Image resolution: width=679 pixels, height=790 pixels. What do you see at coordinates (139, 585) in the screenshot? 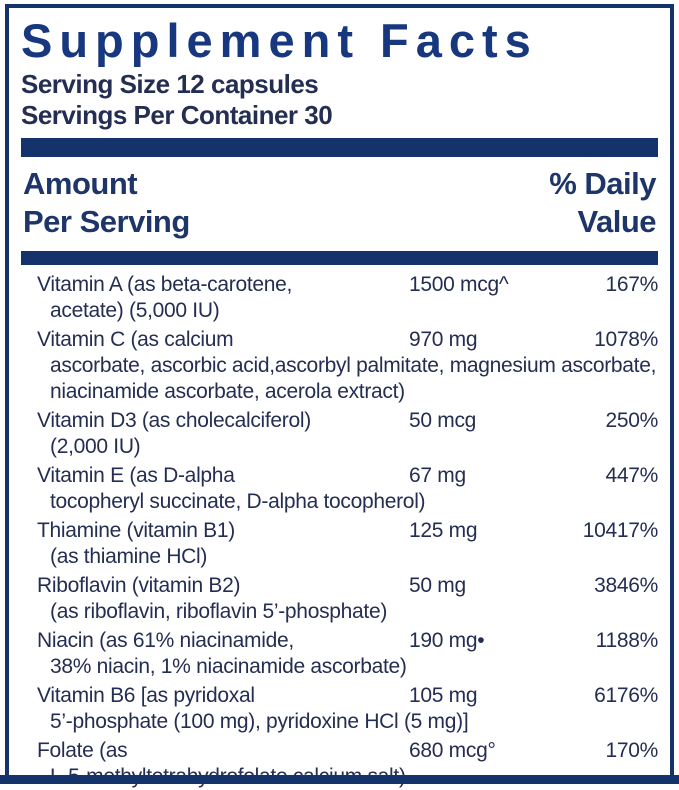
I see `nutrient-name: Riboflavin (vitamin B2)` at bounding box center [139, 585].